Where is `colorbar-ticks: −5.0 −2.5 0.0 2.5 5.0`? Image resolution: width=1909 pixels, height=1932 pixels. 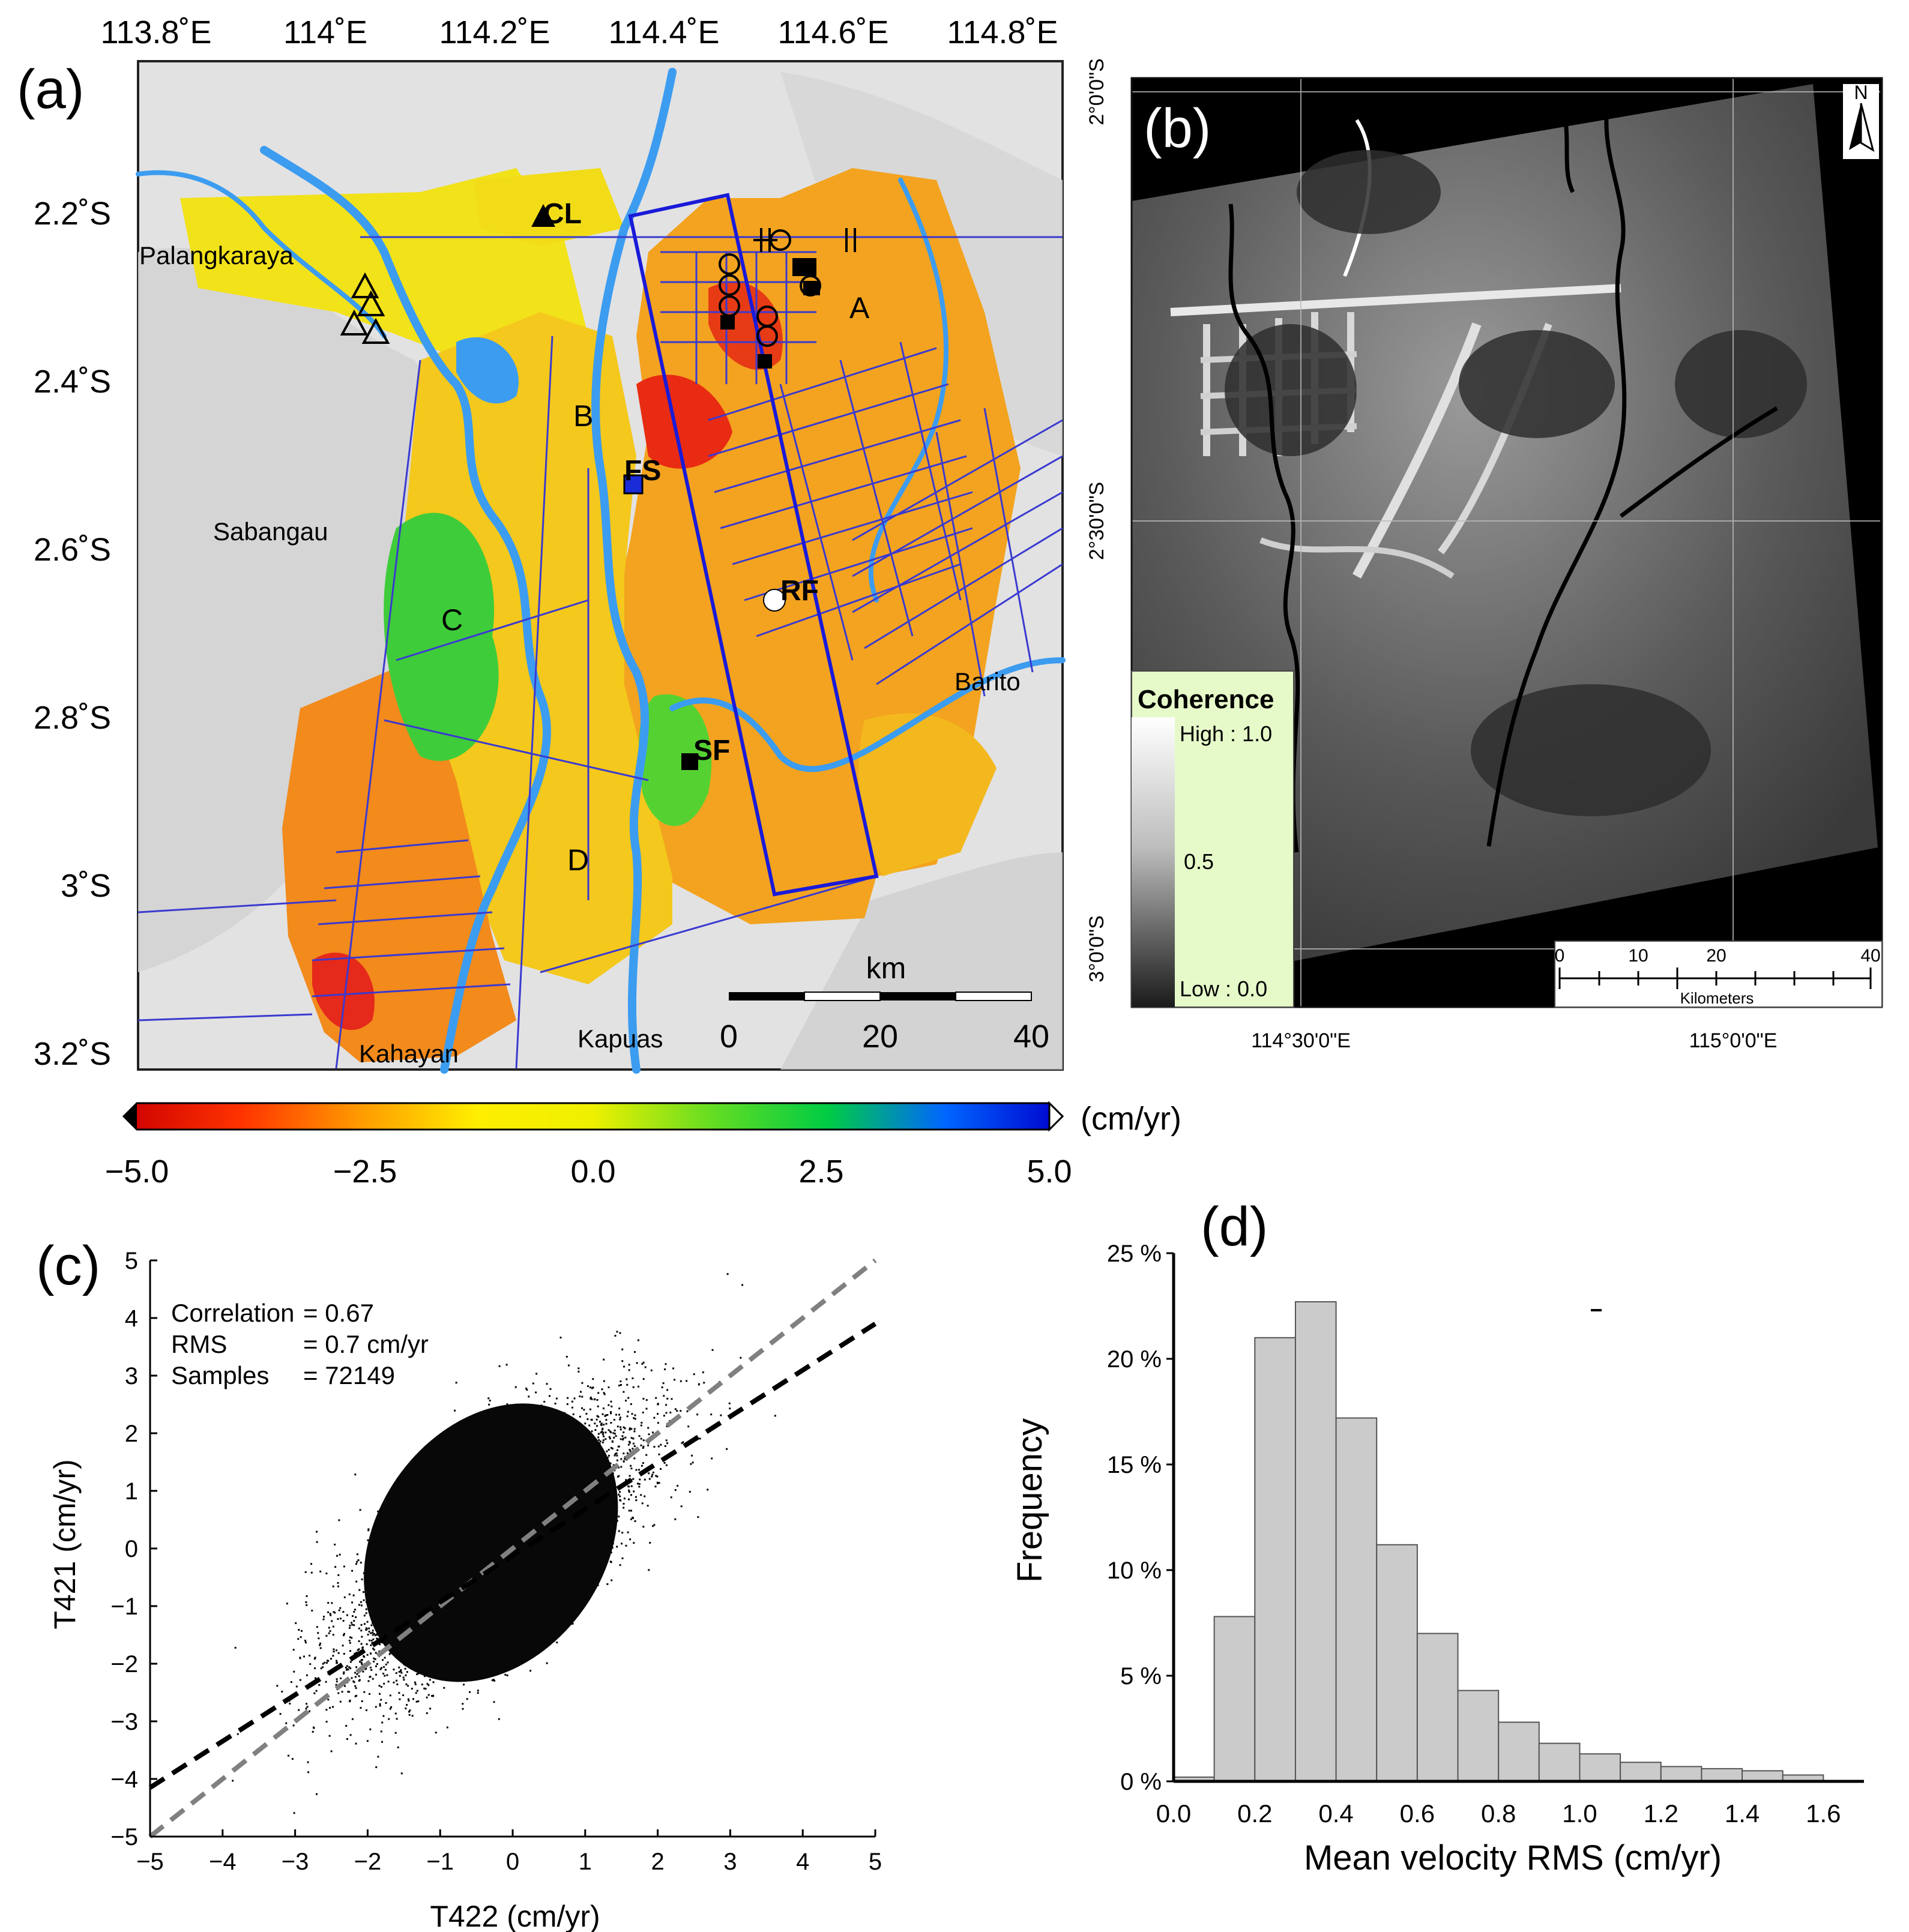
colorbar-ticks: −5.0 −2.5 0.0 2.5 5.0 is located at coordinates (589, 1172).